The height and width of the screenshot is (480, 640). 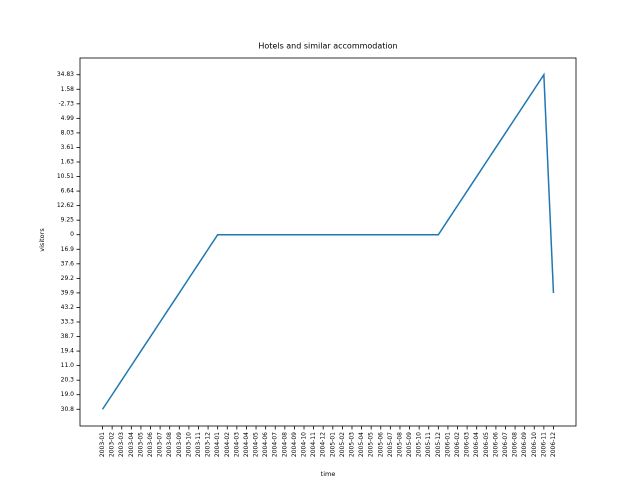 I want to click on y-tick-label: 11.0, so click(x=68, y=365).